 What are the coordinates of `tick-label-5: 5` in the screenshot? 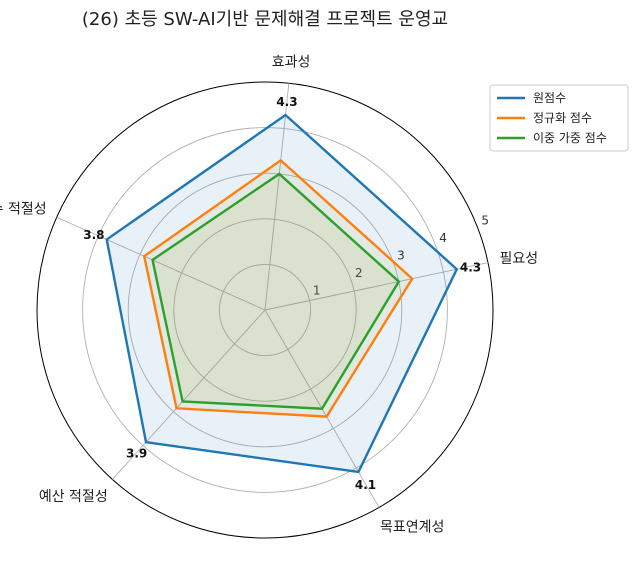 It's located at (485, 220).